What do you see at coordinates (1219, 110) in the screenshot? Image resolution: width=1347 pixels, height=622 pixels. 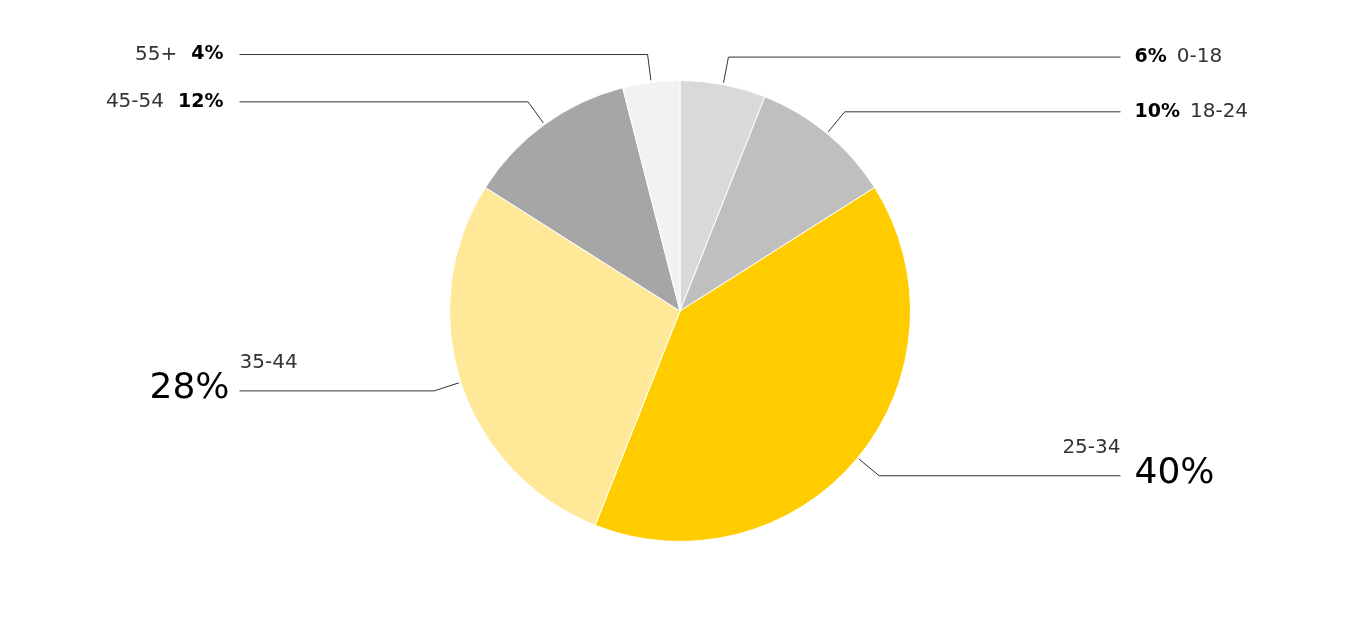 I see `slice-label: 18-24` at bounding box center [1219, 110].